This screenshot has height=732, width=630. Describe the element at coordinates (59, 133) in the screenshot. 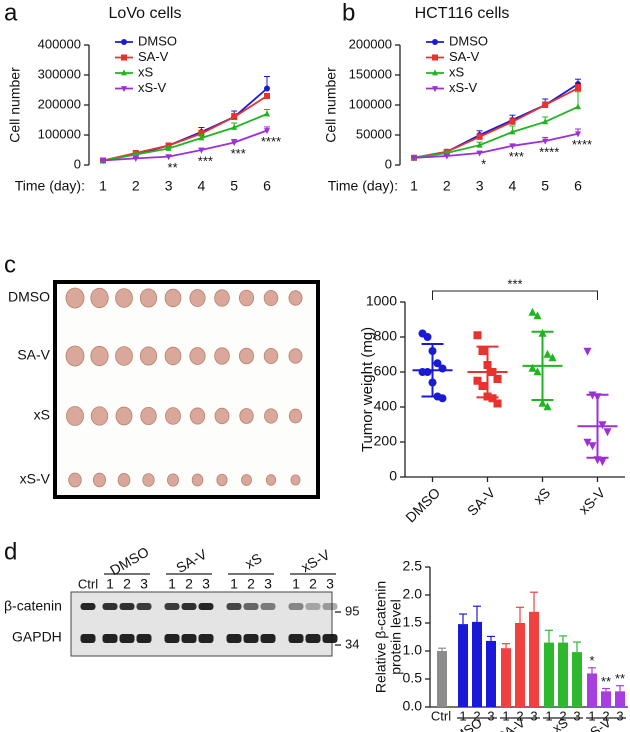

I see `y-tick-label: 100000` at that location.